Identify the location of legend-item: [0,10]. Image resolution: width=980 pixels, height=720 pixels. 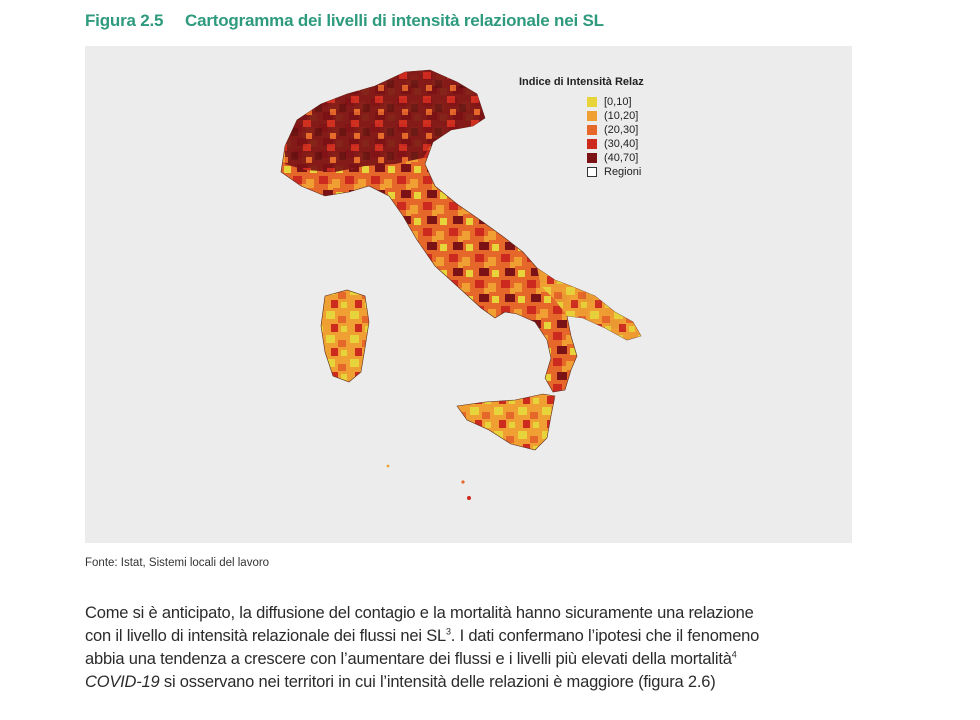
(632, 102).